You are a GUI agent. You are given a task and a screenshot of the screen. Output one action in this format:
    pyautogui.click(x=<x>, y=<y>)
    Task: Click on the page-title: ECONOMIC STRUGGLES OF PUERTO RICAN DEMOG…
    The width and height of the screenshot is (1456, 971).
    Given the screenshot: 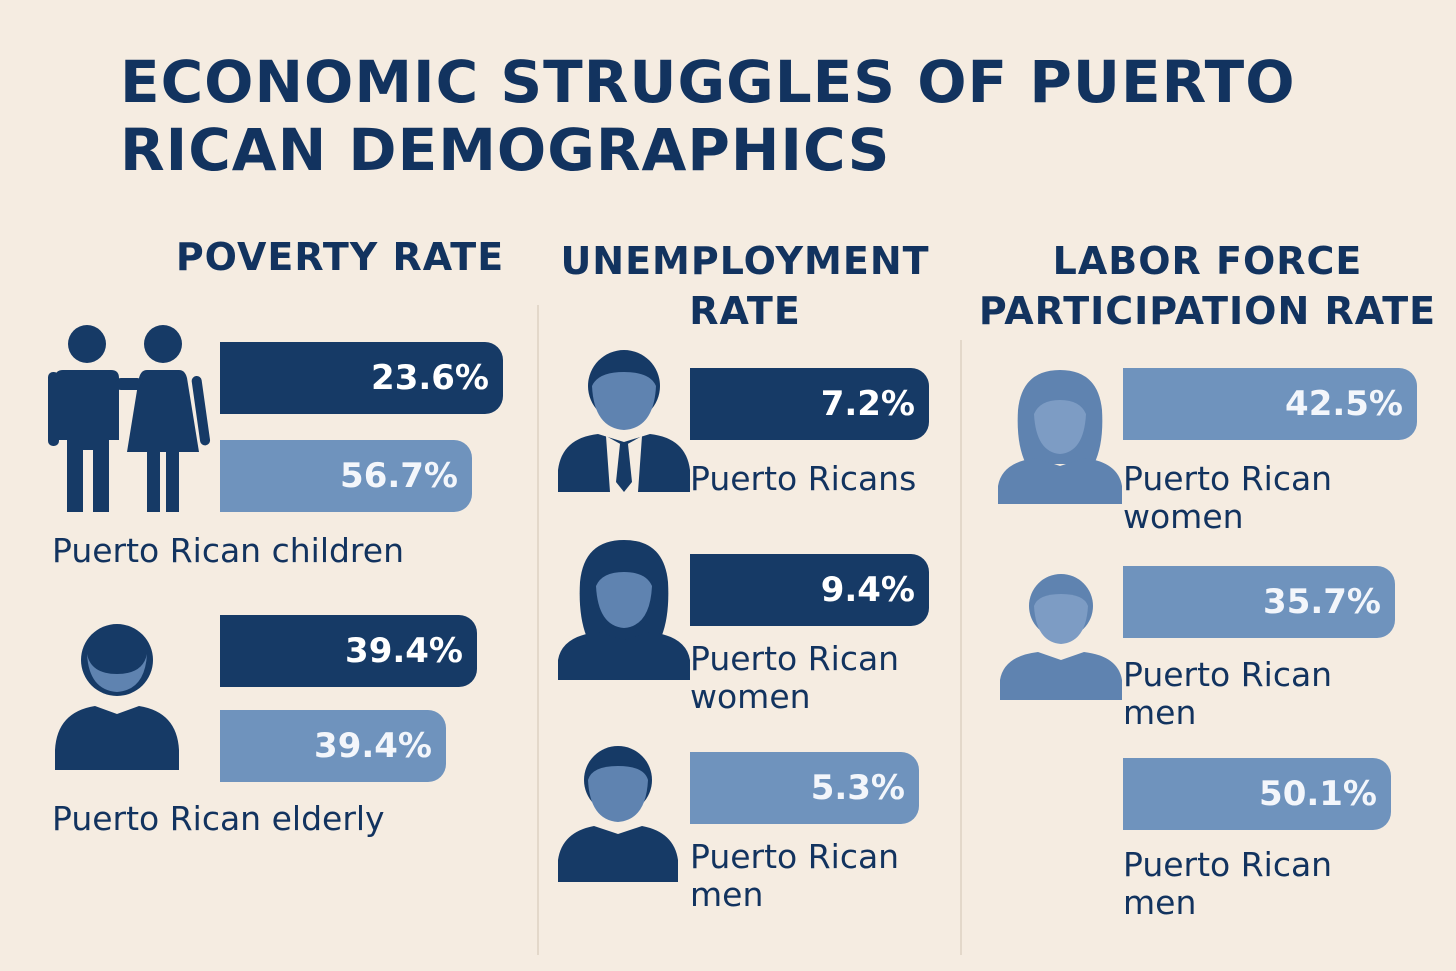 What is the action you would take?
    pyautogui.click(x=708, y=116)
    